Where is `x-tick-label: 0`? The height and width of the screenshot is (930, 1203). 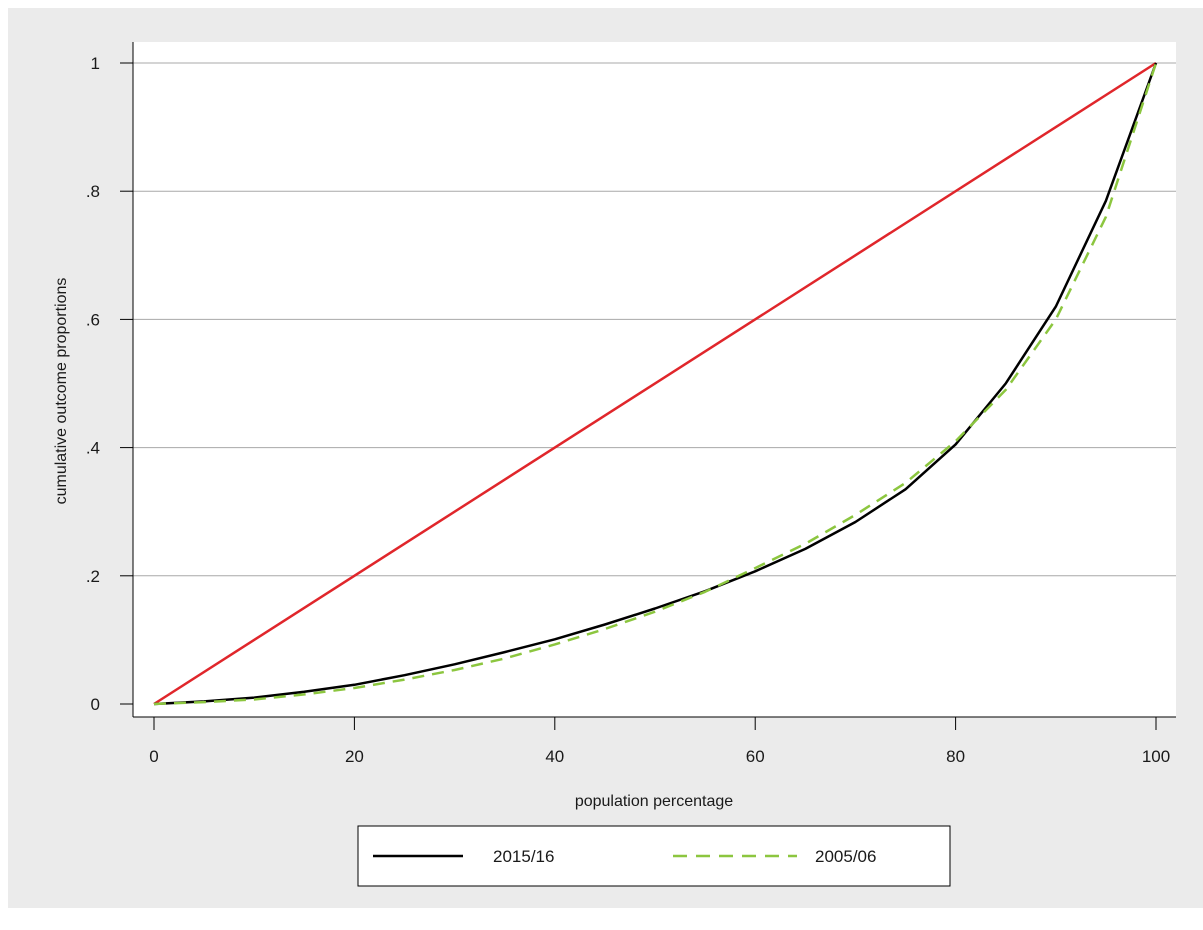 x-tick-label: 0 is located at coordinates (153, 756).